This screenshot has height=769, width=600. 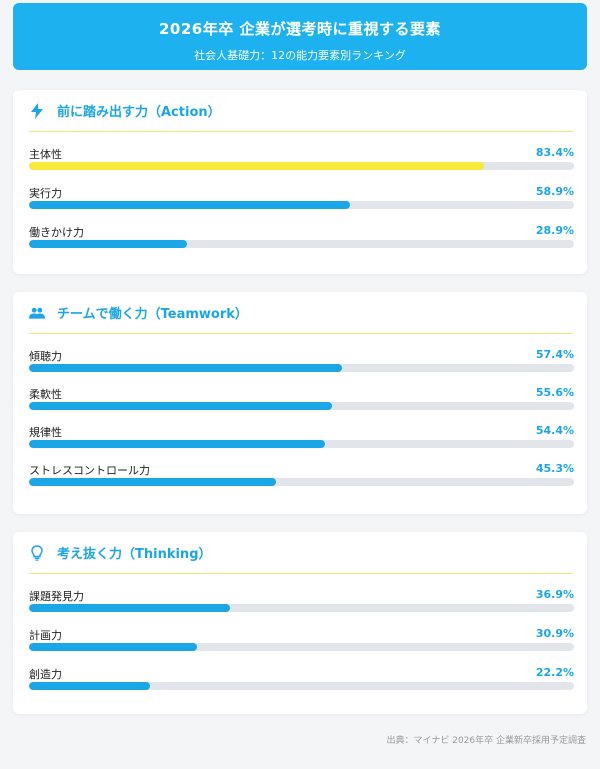 I want to click on bar-value-label: 30.9%, so click(x=554, y=633).